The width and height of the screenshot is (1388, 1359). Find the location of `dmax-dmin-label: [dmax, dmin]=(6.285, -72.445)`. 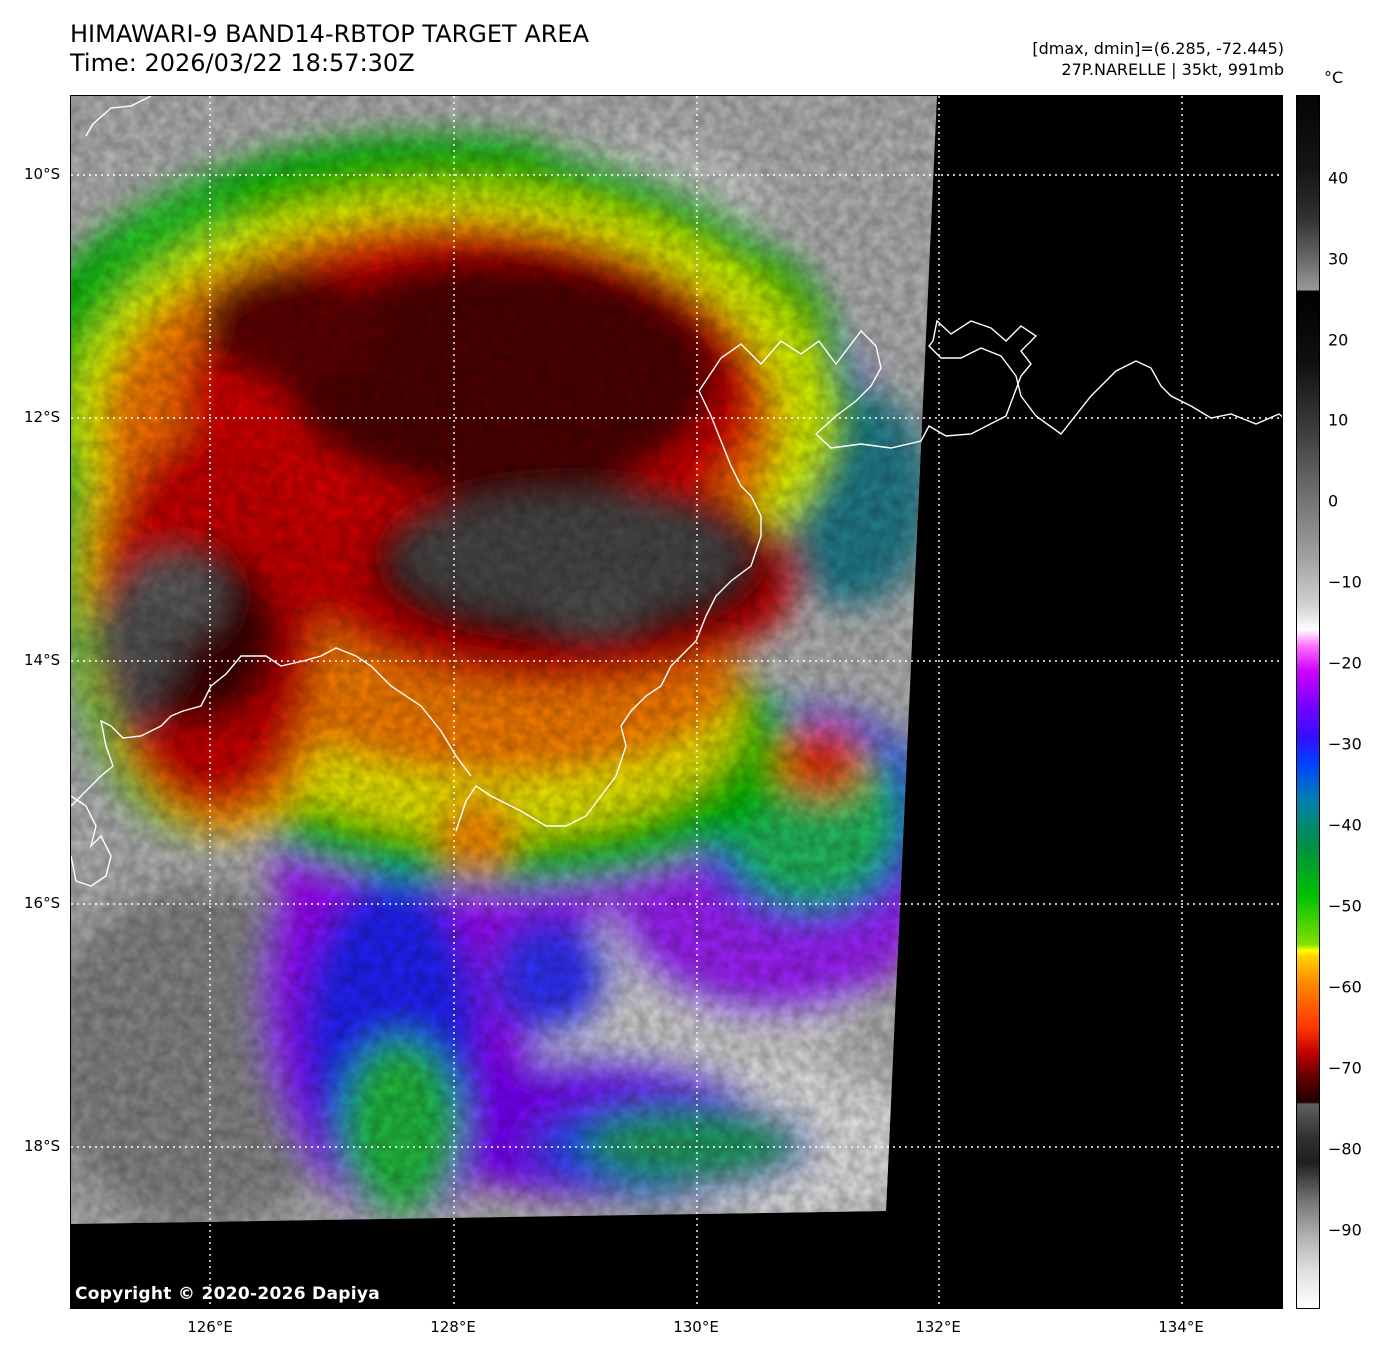

dmax-dmin-label: [dmax, dmin]=(6.285, -72.445) is located at coordinates (1158, 48).